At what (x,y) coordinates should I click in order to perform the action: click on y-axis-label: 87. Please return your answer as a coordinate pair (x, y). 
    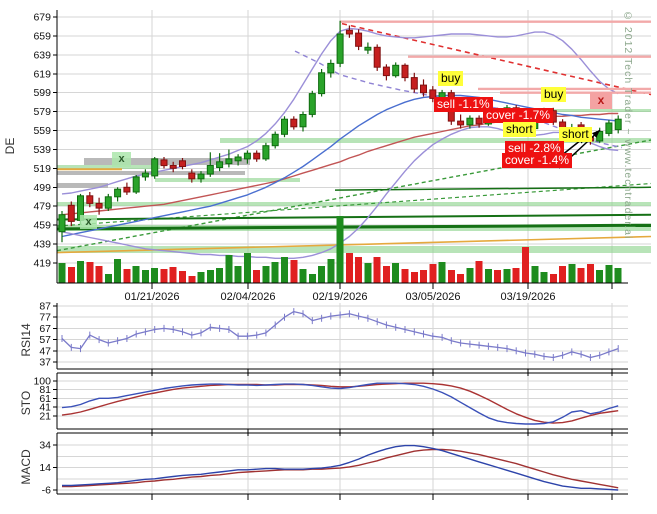
    Looking at the image, I should click on (45, 307).